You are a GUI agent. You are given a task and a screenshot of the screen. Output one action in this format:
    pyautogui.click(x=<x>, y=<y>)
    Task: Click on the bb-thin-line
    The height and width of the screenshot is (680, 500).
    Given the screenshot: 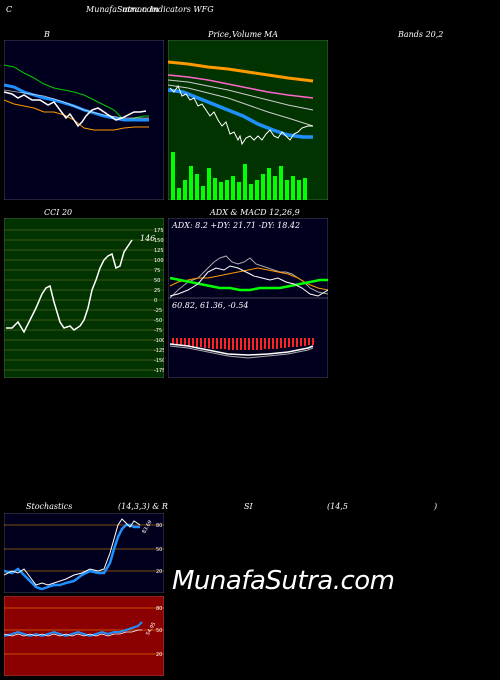 What is the action you would take?
    pyautogui.click(x=76, y=104)
    